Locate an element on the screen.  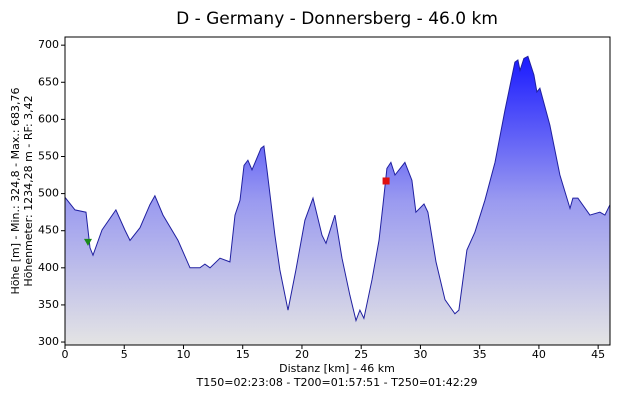
position-marker is located at coordinates (386, 181).